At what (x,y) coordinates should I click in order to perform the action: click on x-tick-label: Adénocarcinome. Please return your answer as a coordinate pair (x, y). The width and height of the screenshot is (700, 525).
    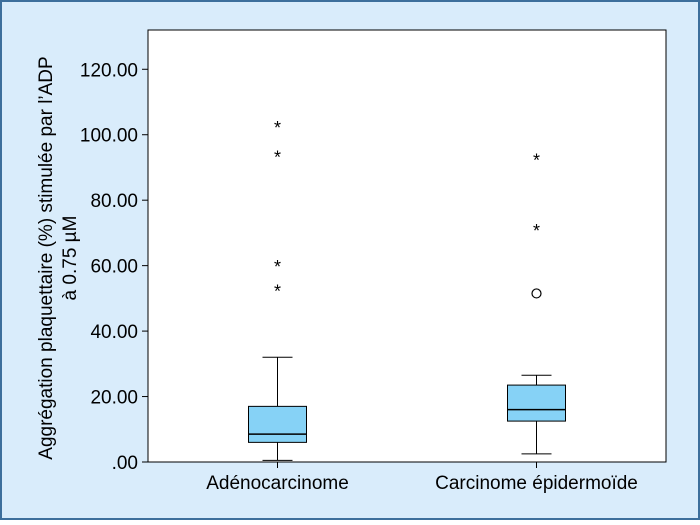
    Looking at the image, I should click on (277, 483).